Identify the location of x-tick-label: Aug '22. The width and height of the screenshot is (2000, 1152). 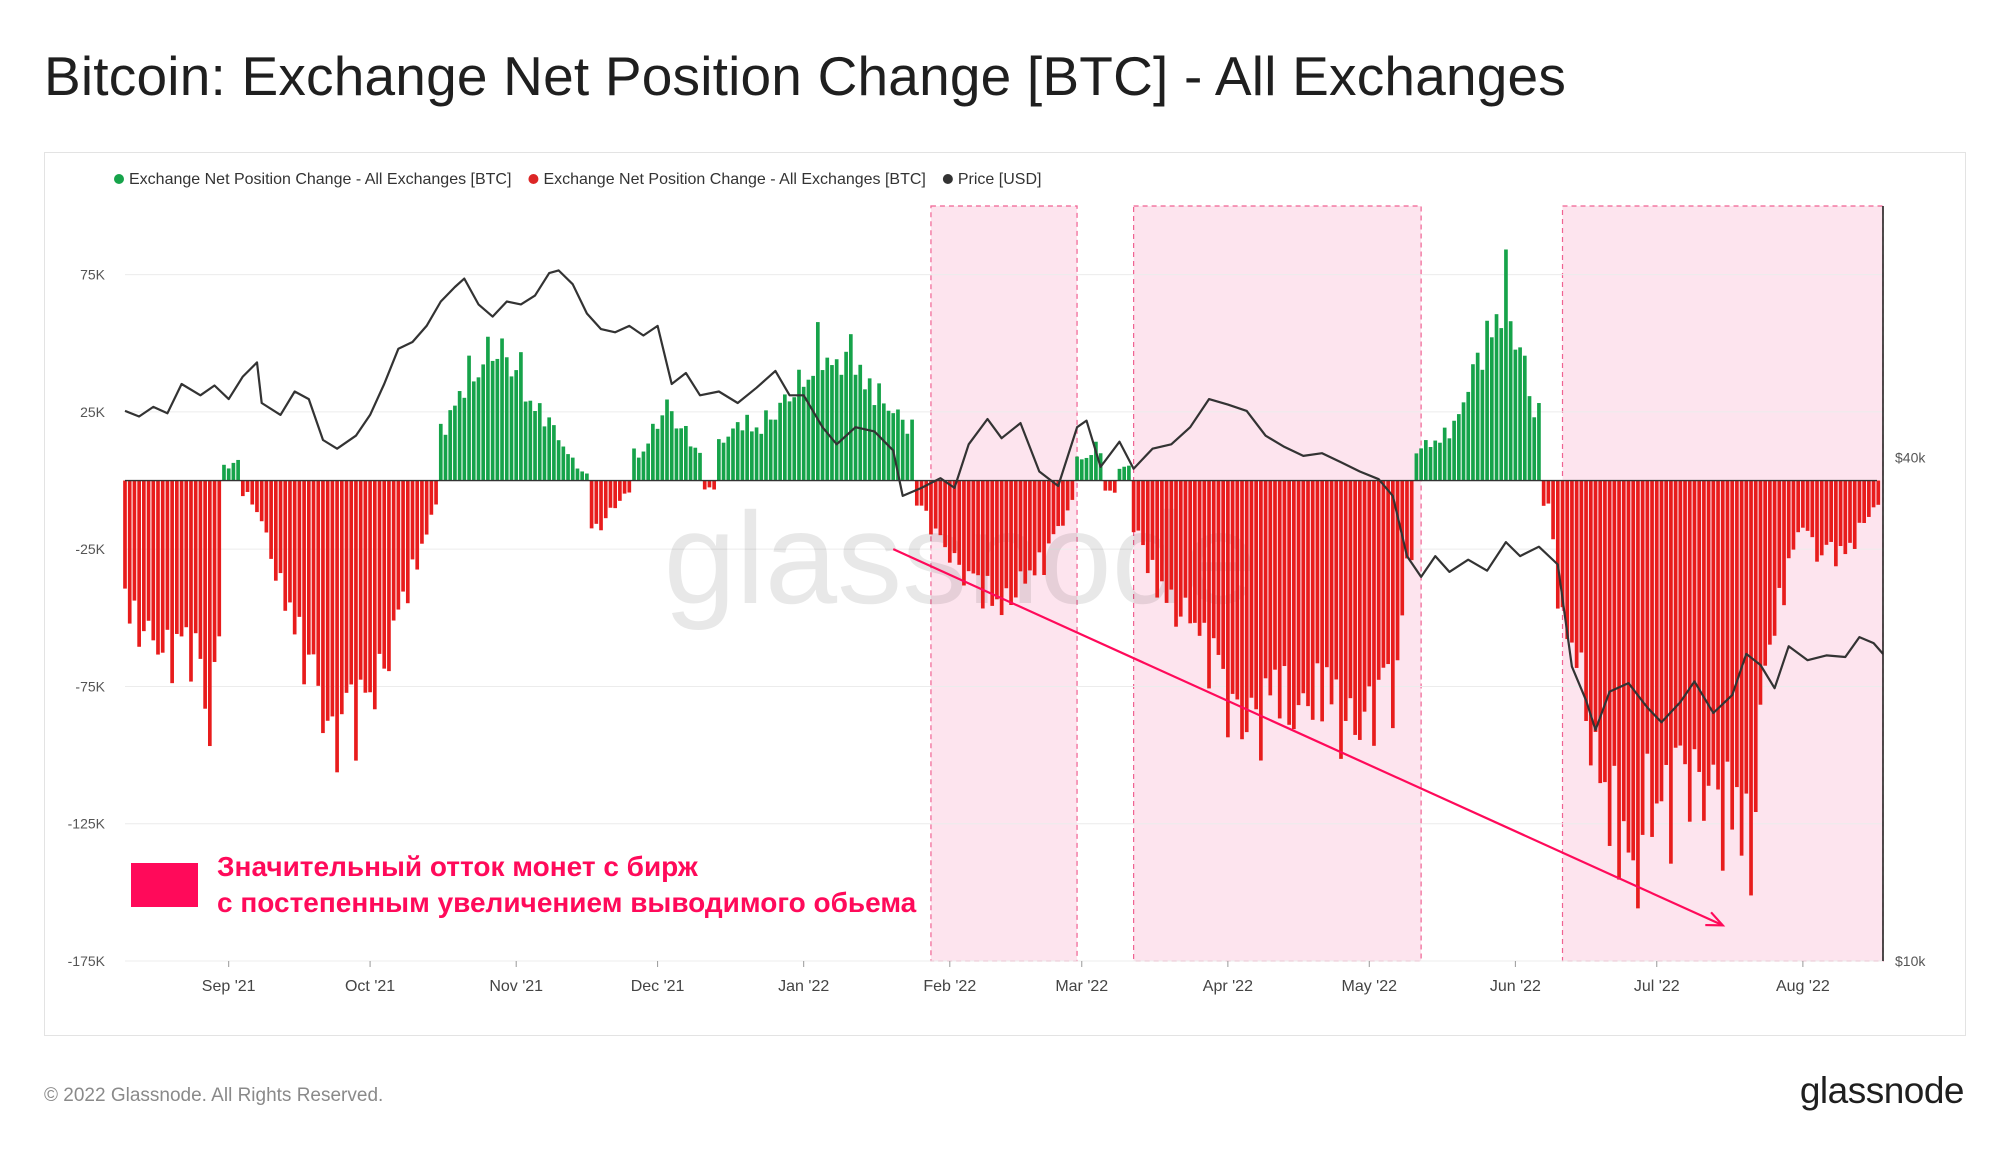
(1803, 986).